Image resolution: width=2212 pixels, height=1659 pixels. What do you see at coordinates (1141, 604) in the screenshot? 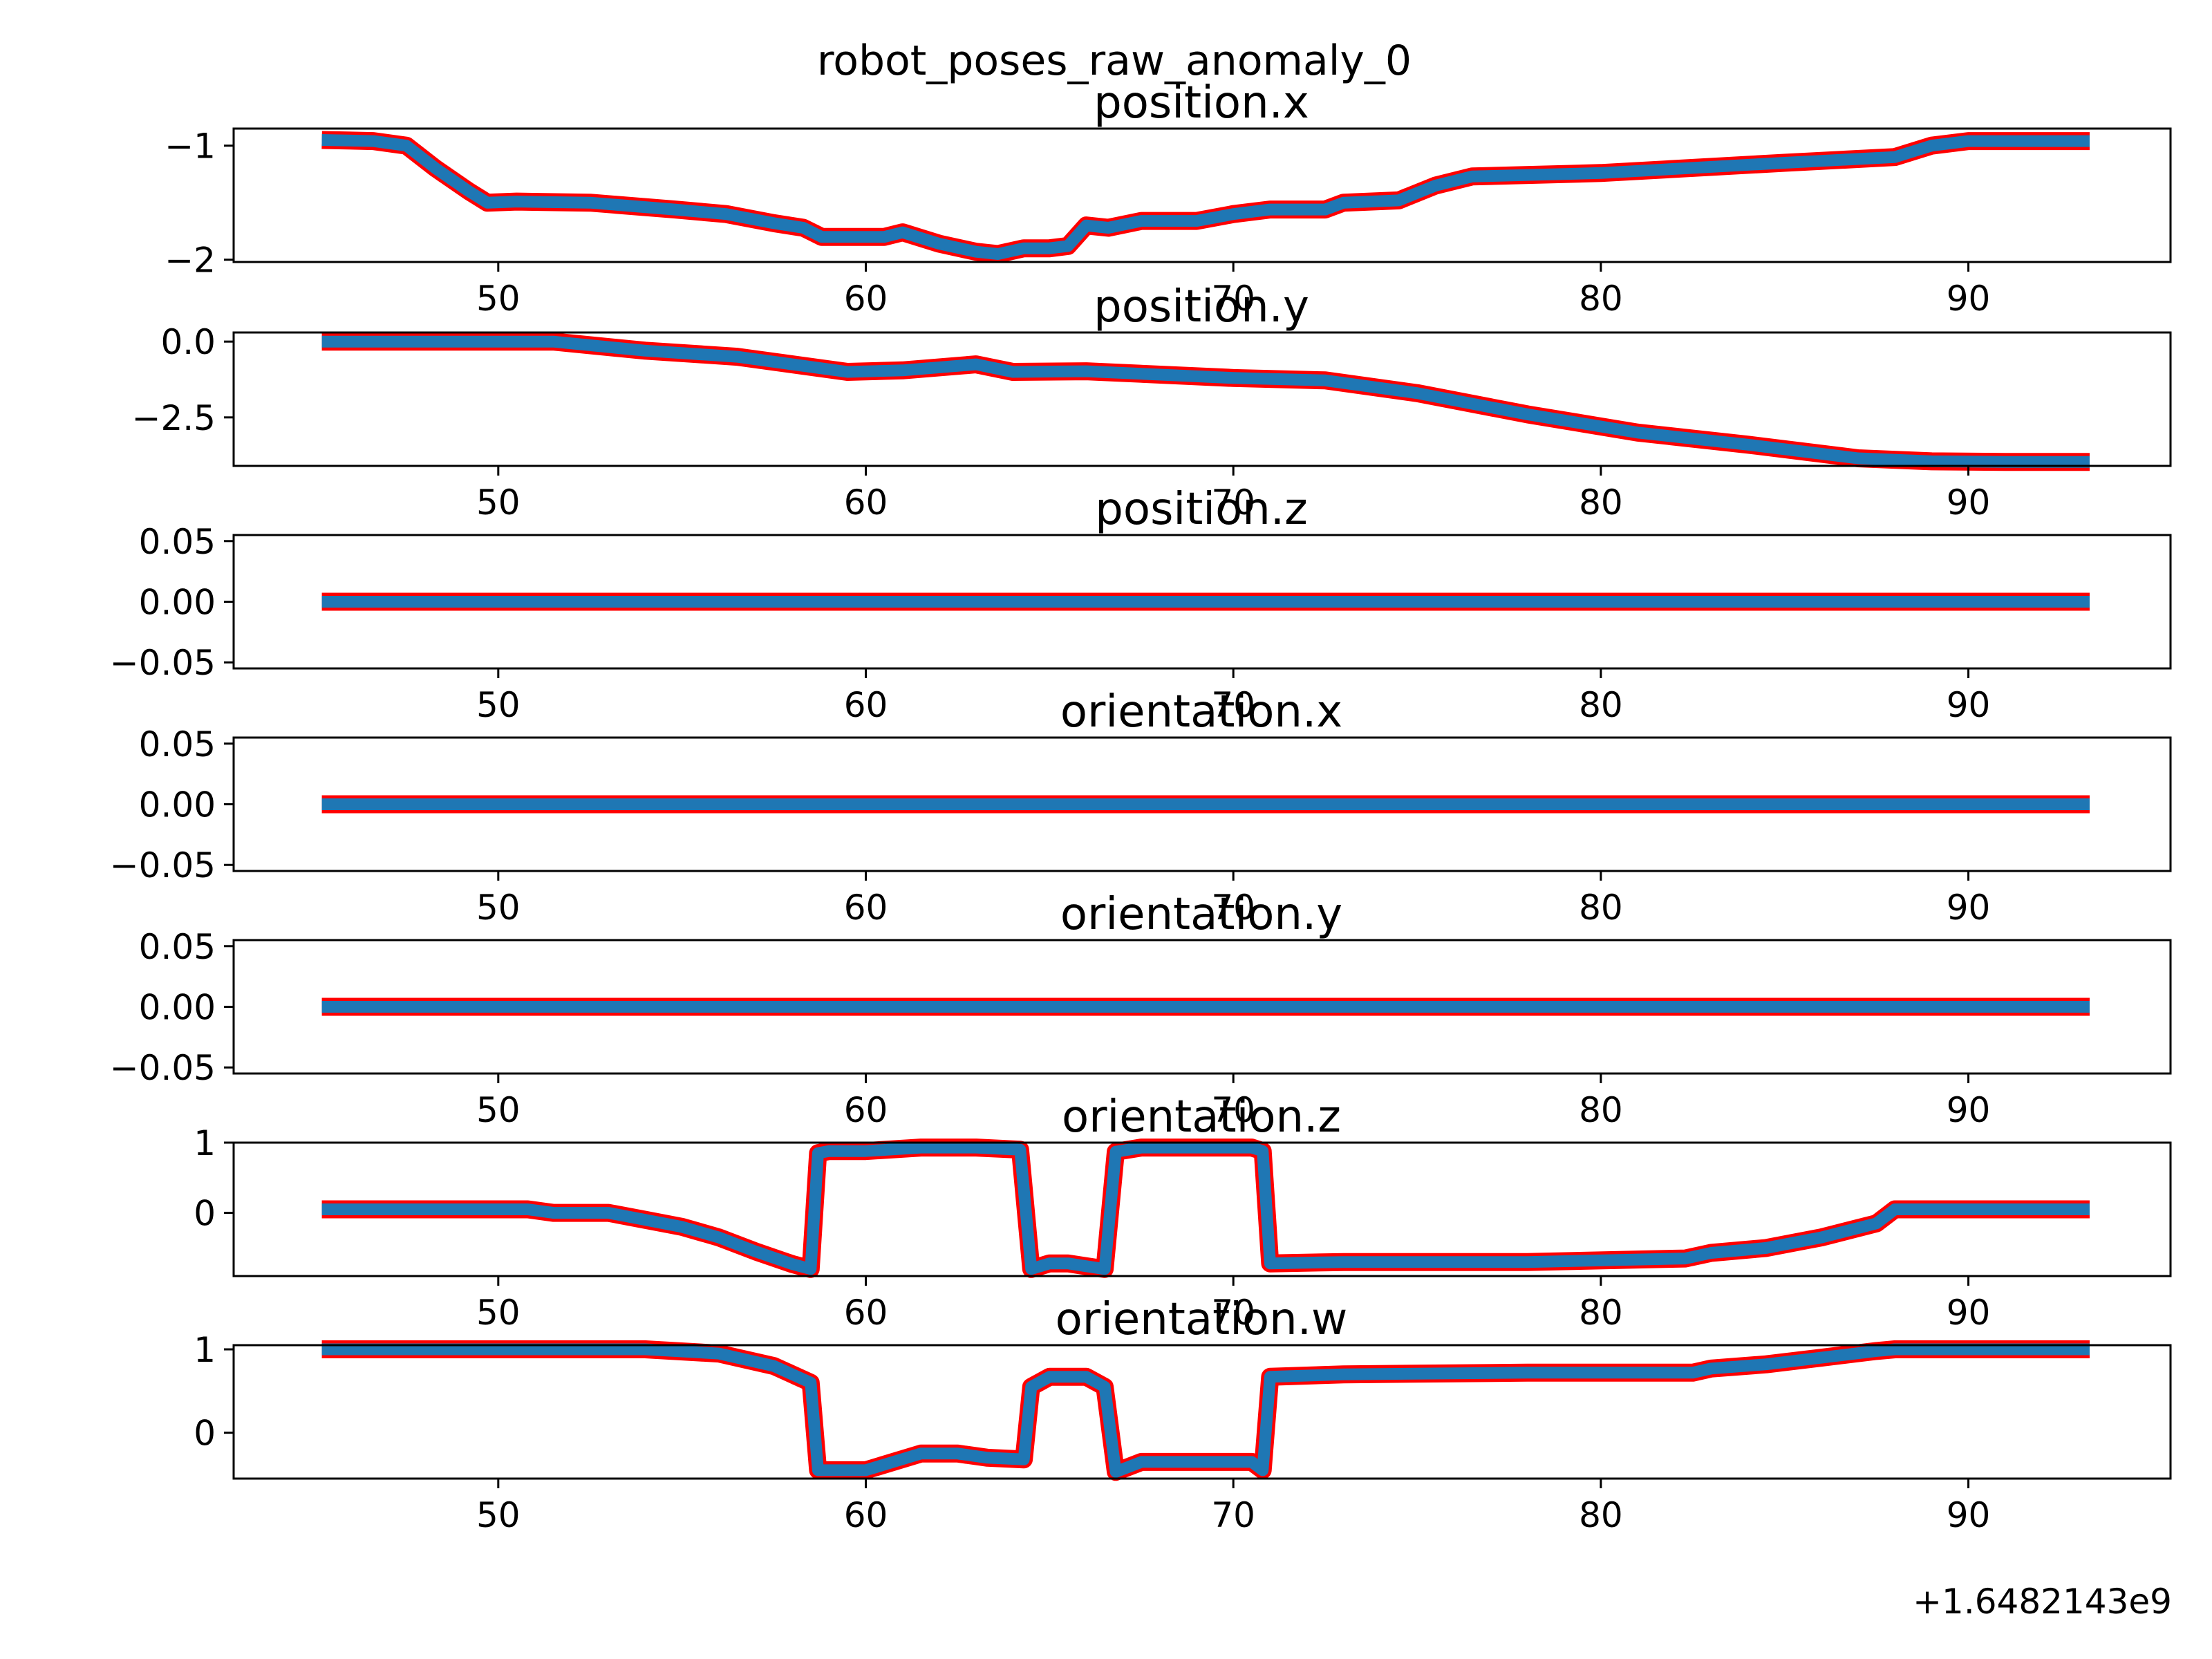
I see `subplot-position-z: 50 60 70 80 90 0.05 0.00 −0.05 position.z` at bounding box center [1141, 604].